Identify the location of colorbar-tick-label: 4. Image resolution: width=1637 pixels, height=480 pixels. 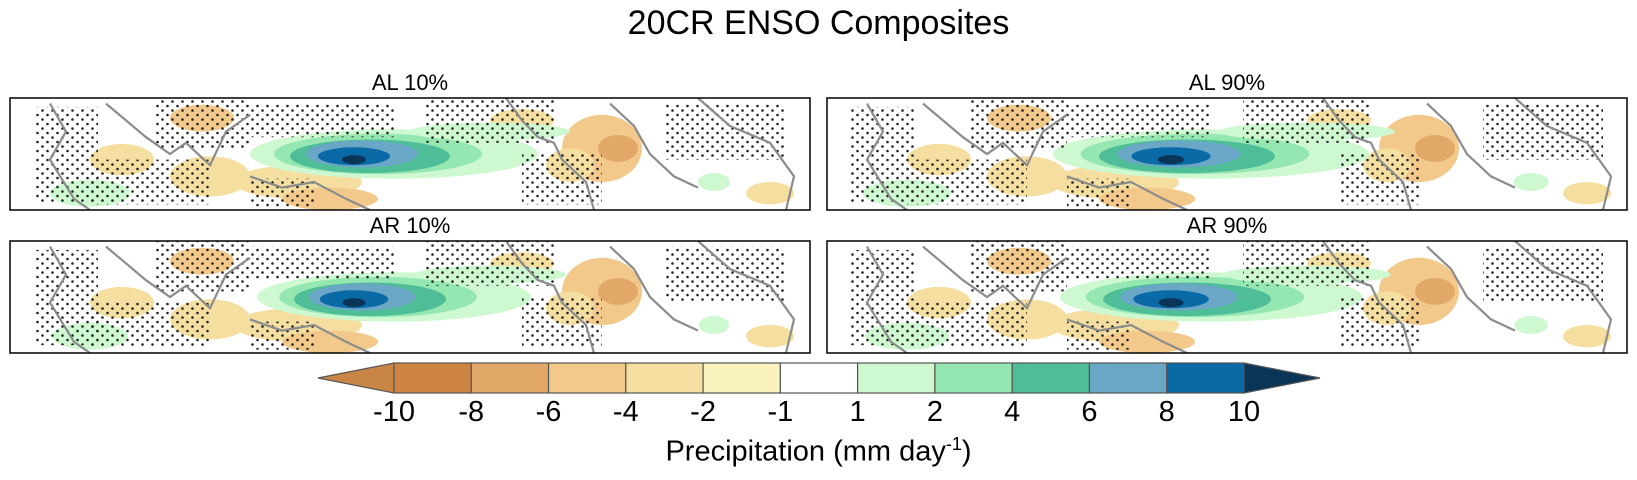
(1012, 412).